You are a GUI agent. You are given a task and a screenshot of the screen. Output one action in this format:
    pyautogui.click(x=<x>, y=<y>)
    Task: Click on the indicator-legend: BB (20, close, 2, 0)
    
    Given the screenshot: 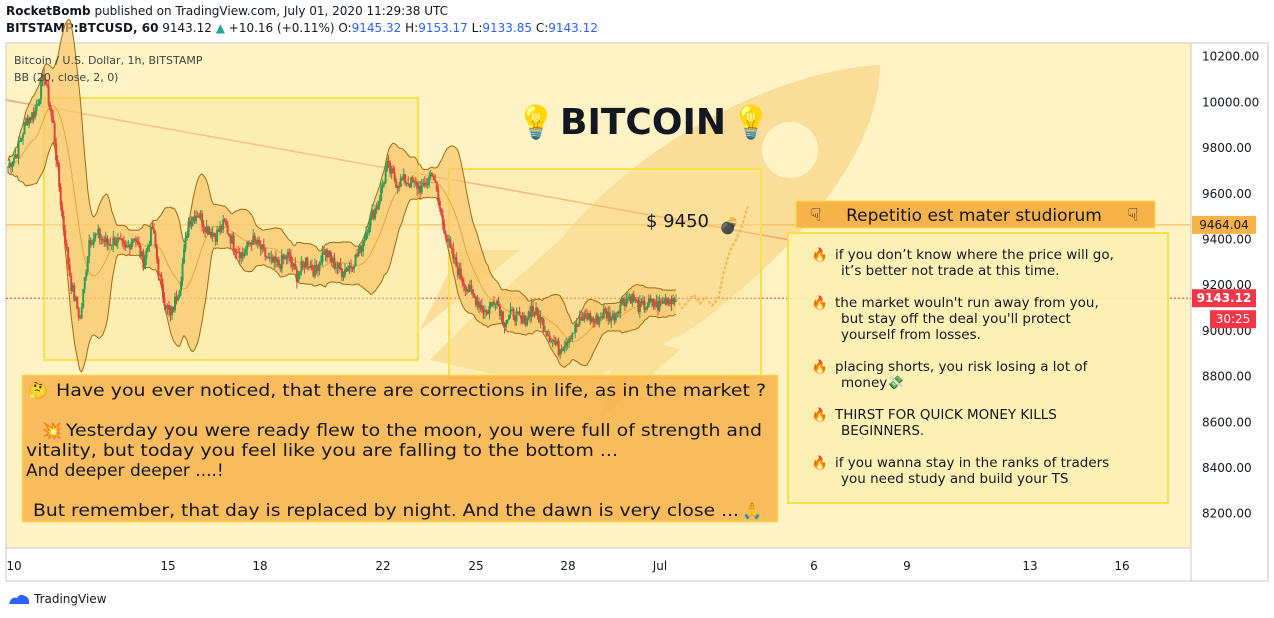 What is the action you would take?
    pyautogui.click(x=66, y=77)
    